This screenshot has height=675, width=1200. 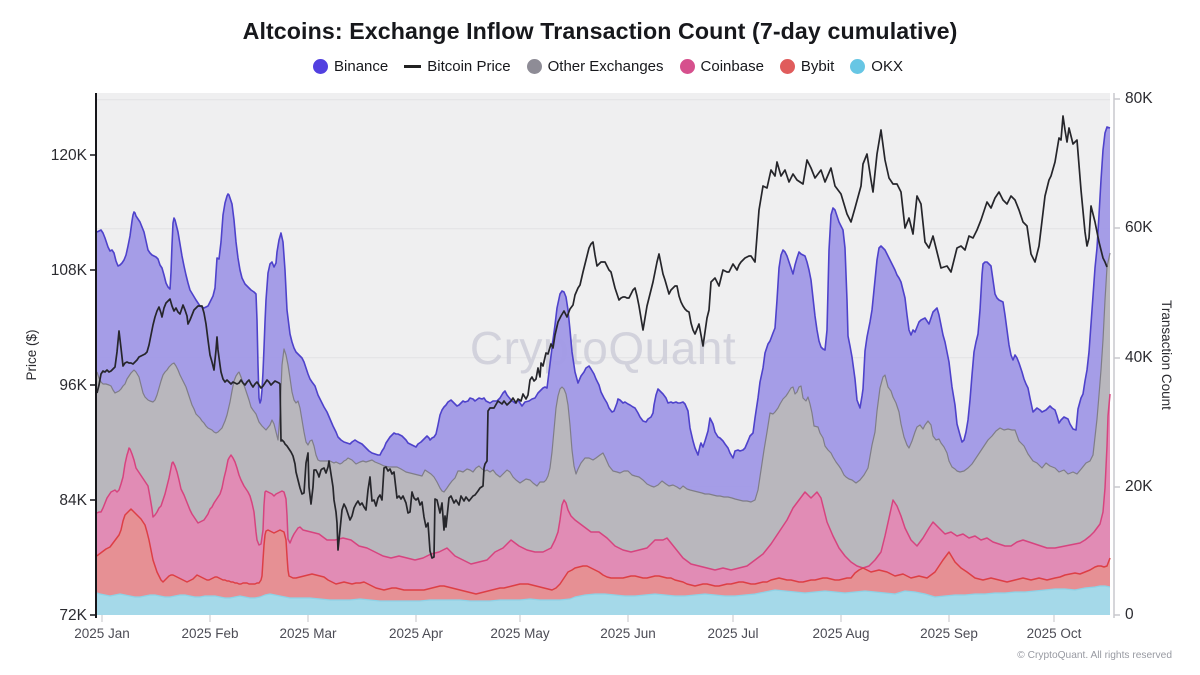 What do you see at coordinates (1139, 98) in the screenshot?
I see `svg-text: 80K` at bounding box center [1139, 98].